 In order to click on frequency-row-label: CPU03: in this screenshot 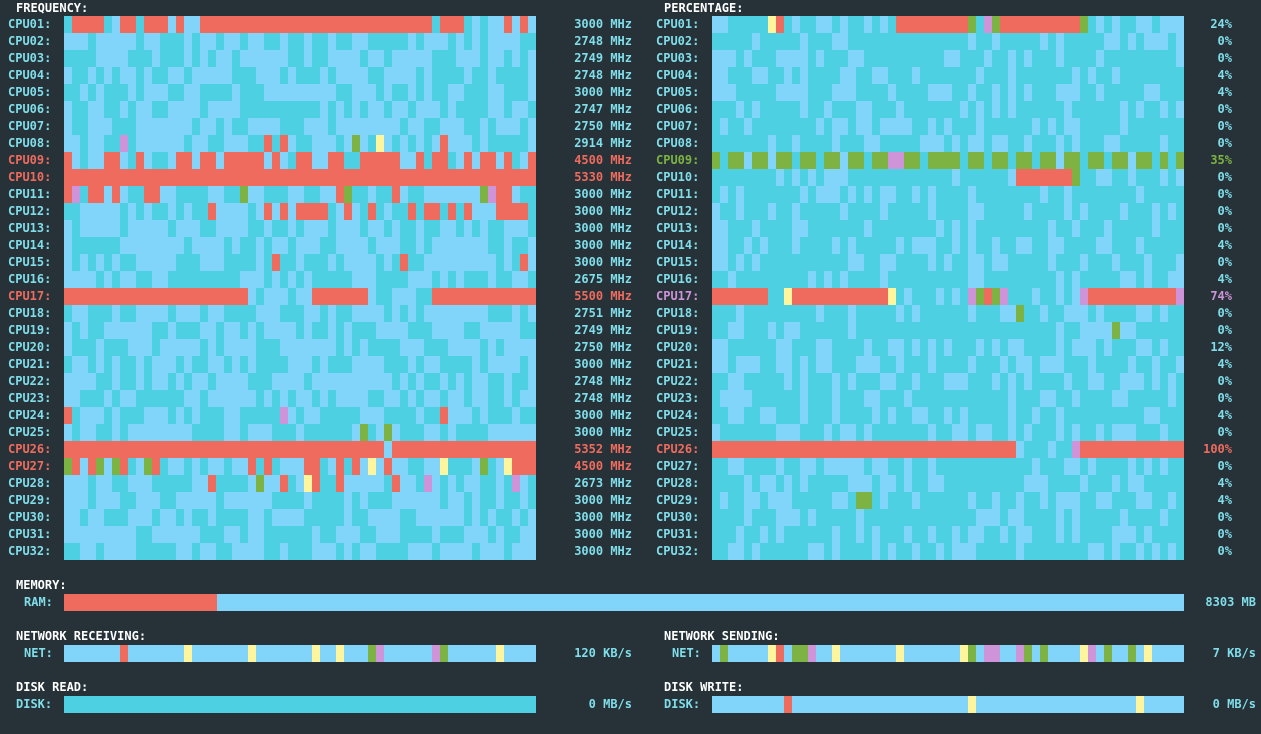, I will do `click(30, 58)`.